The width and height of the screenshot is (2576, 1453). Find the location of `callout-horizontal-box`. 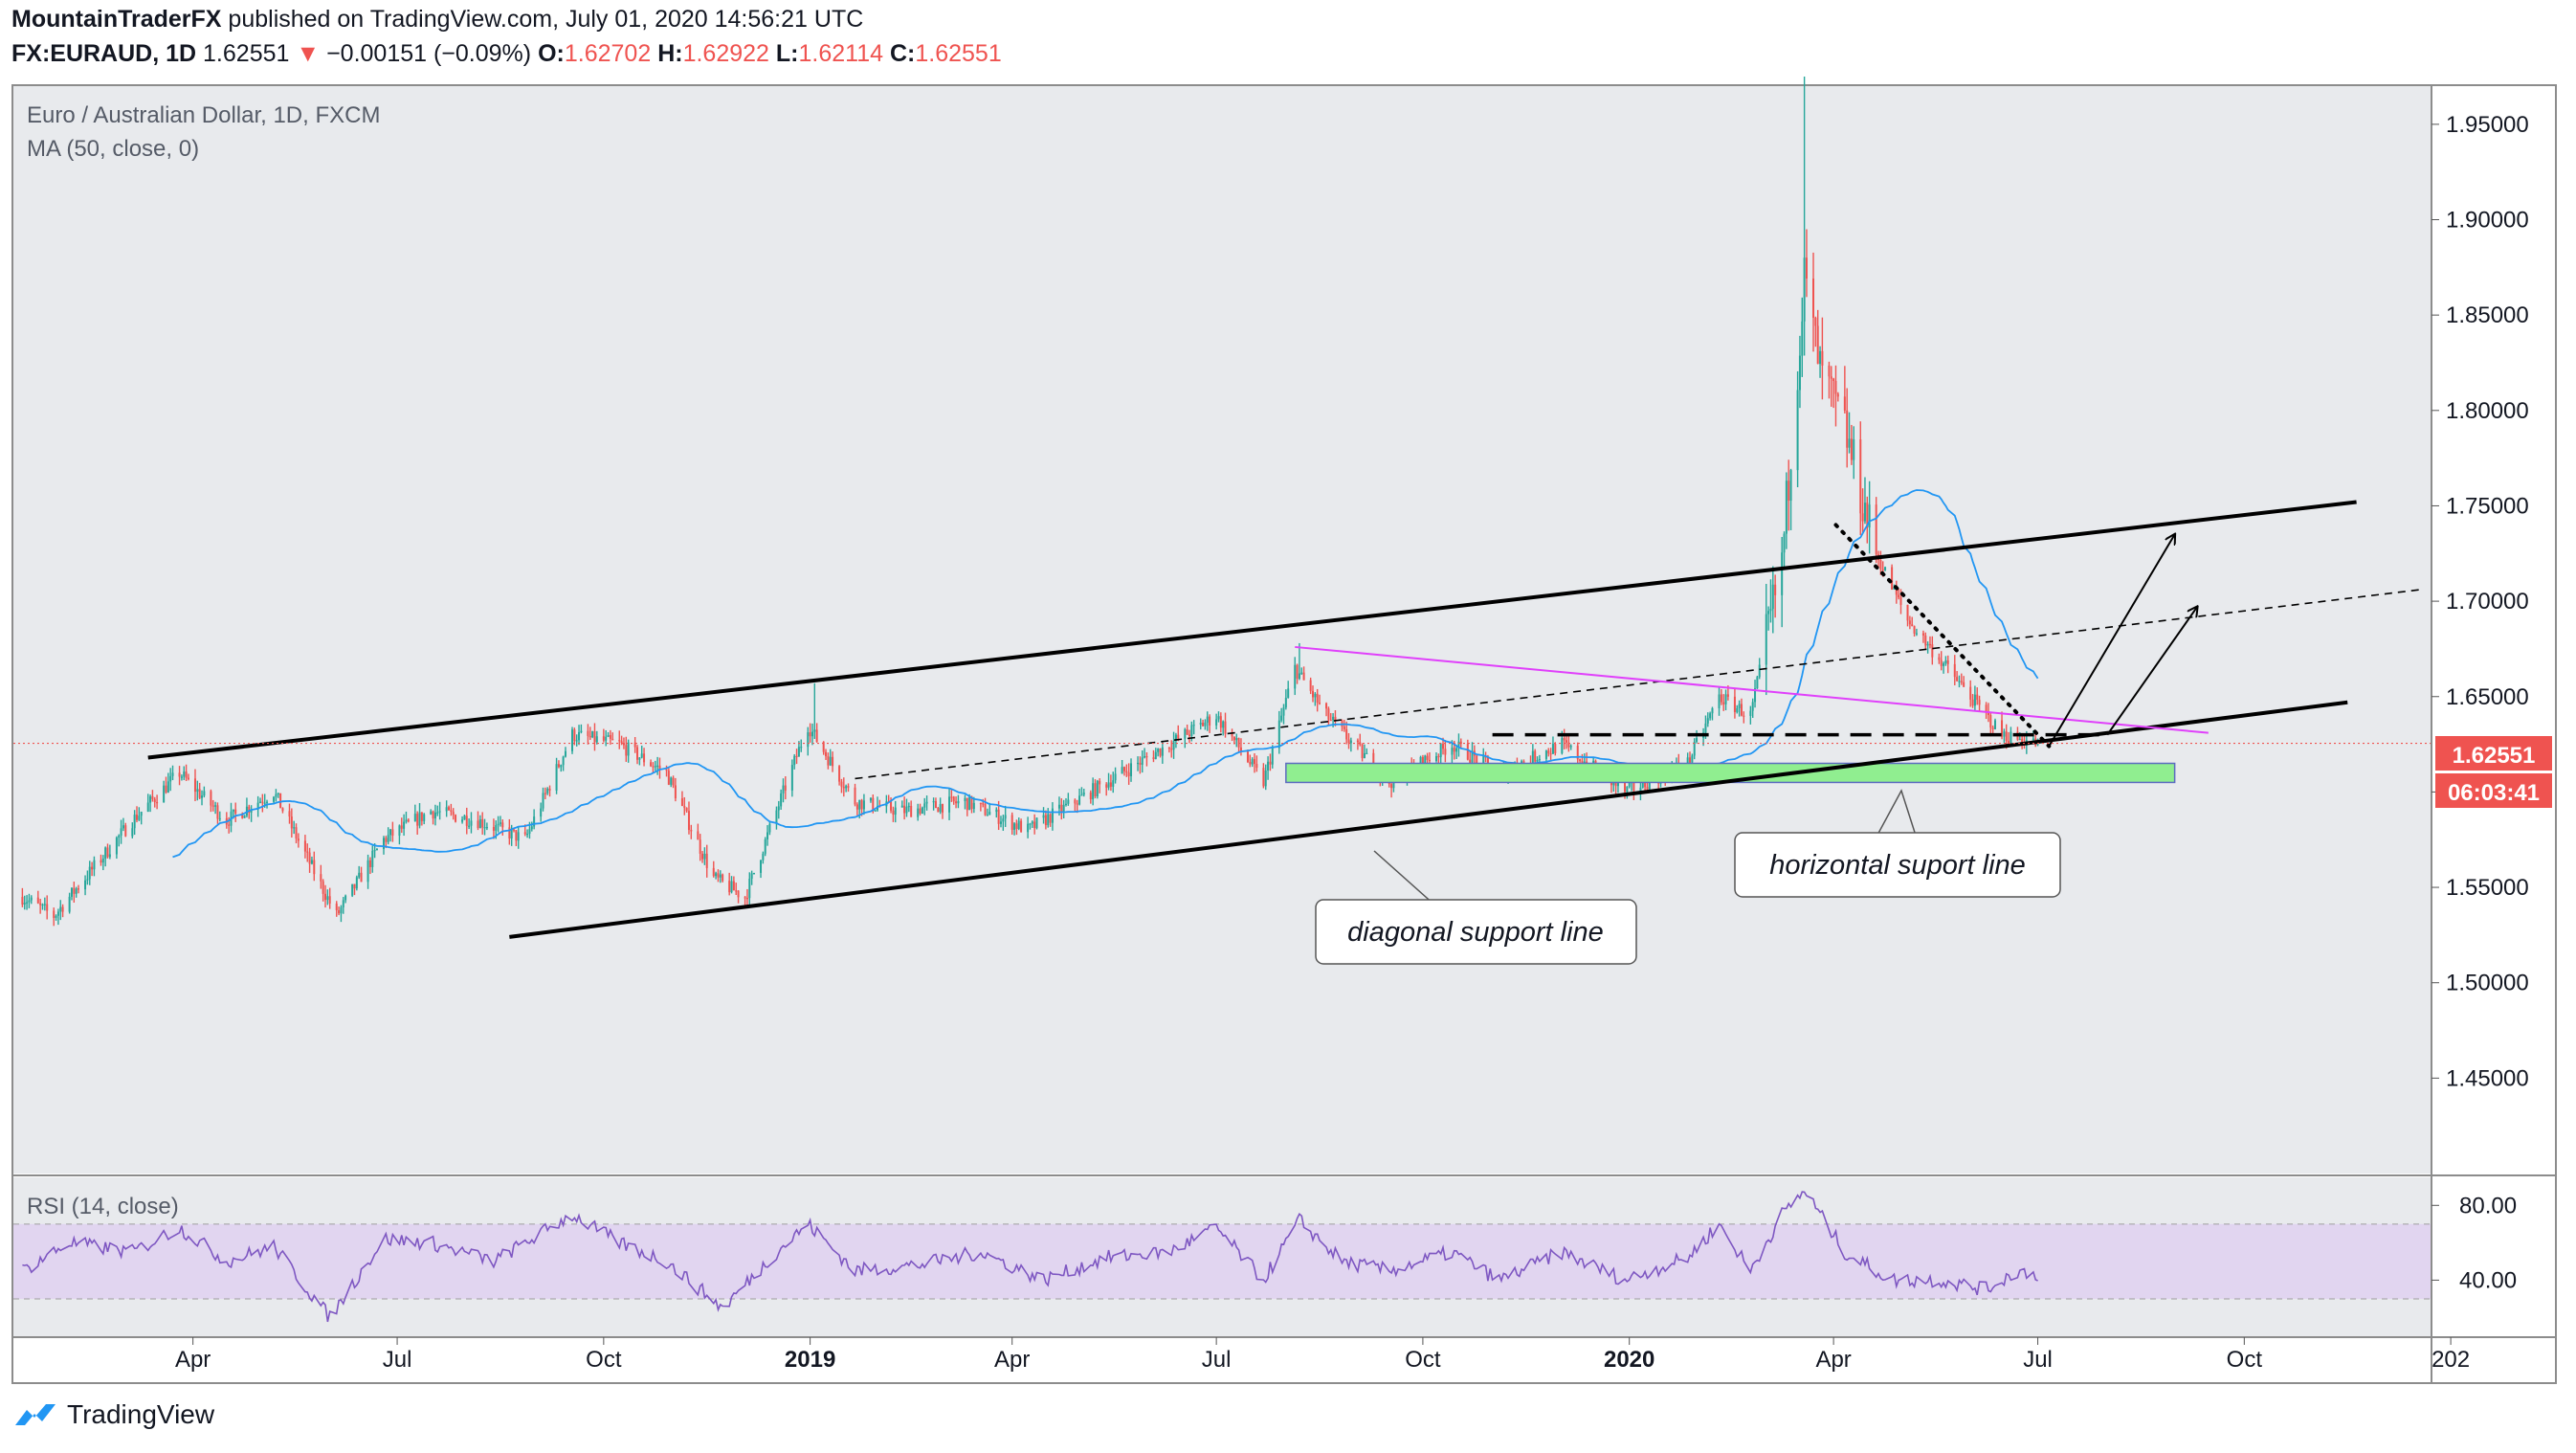

callout-horizontal-box is located at coordinates (1897, 865).